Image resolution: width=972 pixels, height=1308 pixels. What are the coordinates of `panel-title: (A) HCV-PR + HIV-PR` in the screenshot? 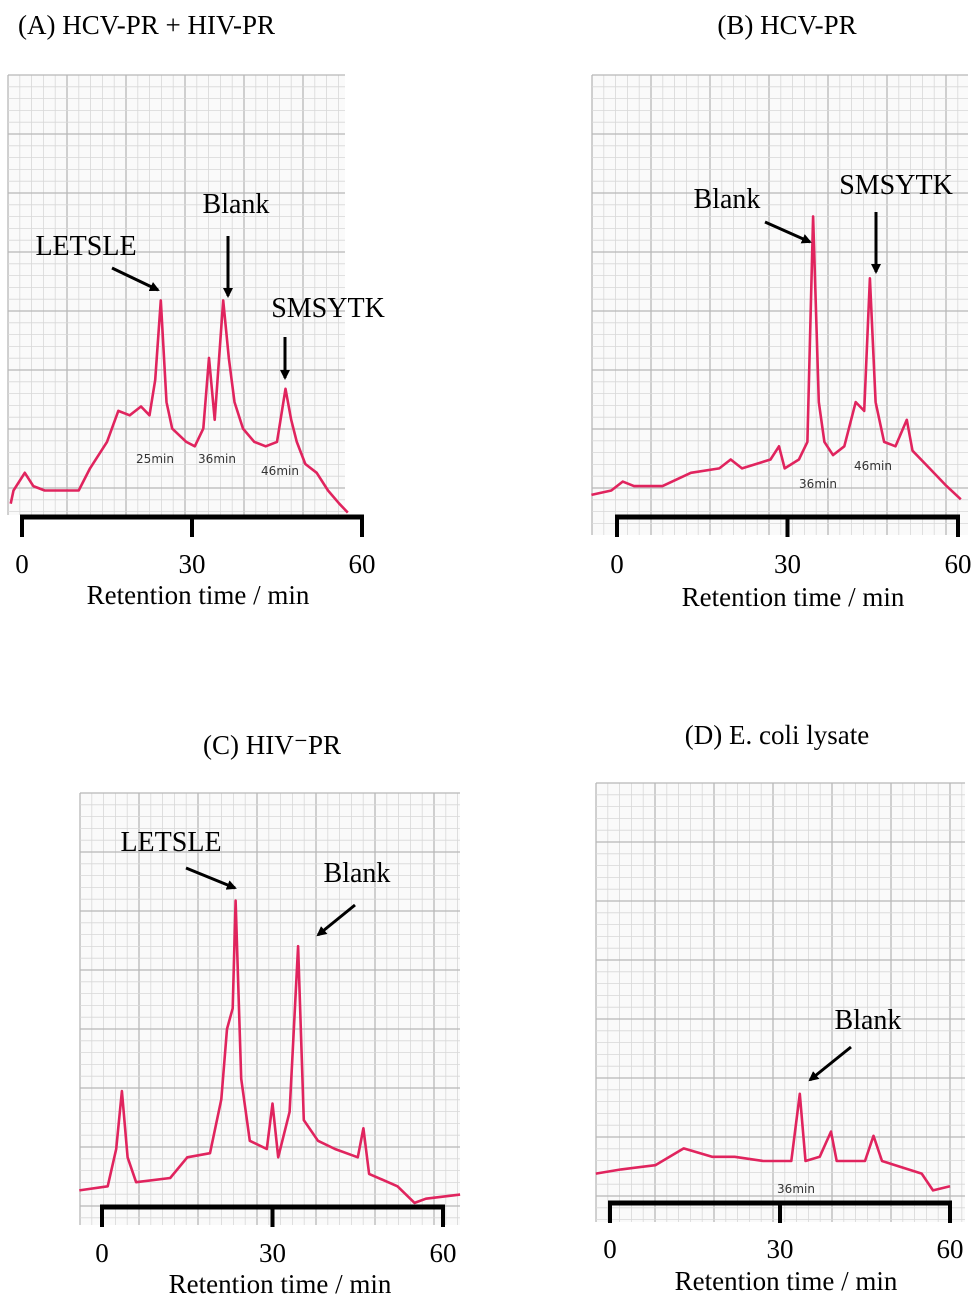 It's located at (146, 25).